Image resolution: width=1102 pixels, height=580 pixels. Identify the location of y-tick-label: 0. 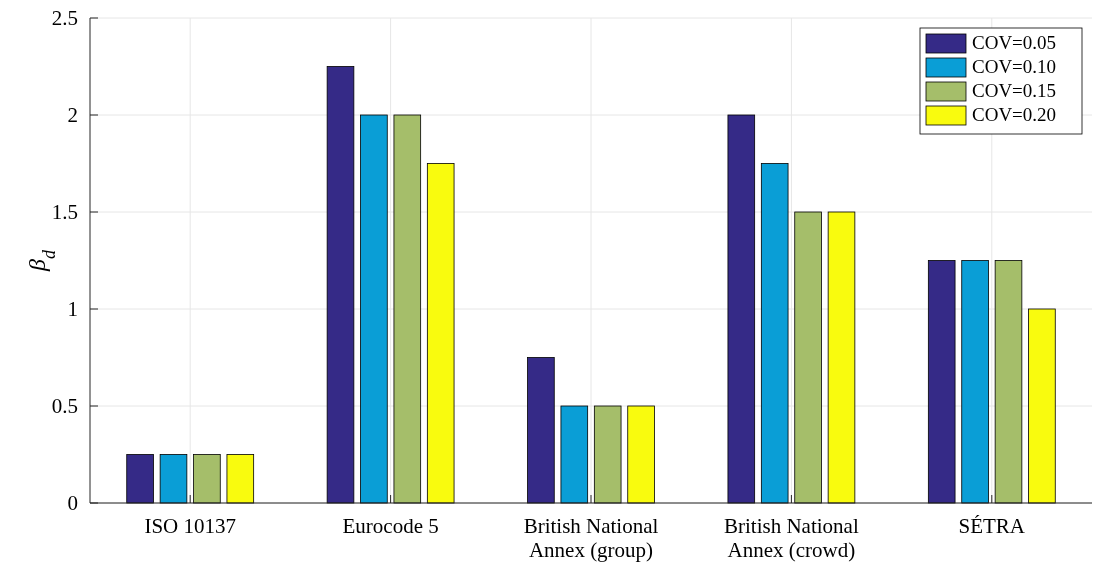
(72, 503).